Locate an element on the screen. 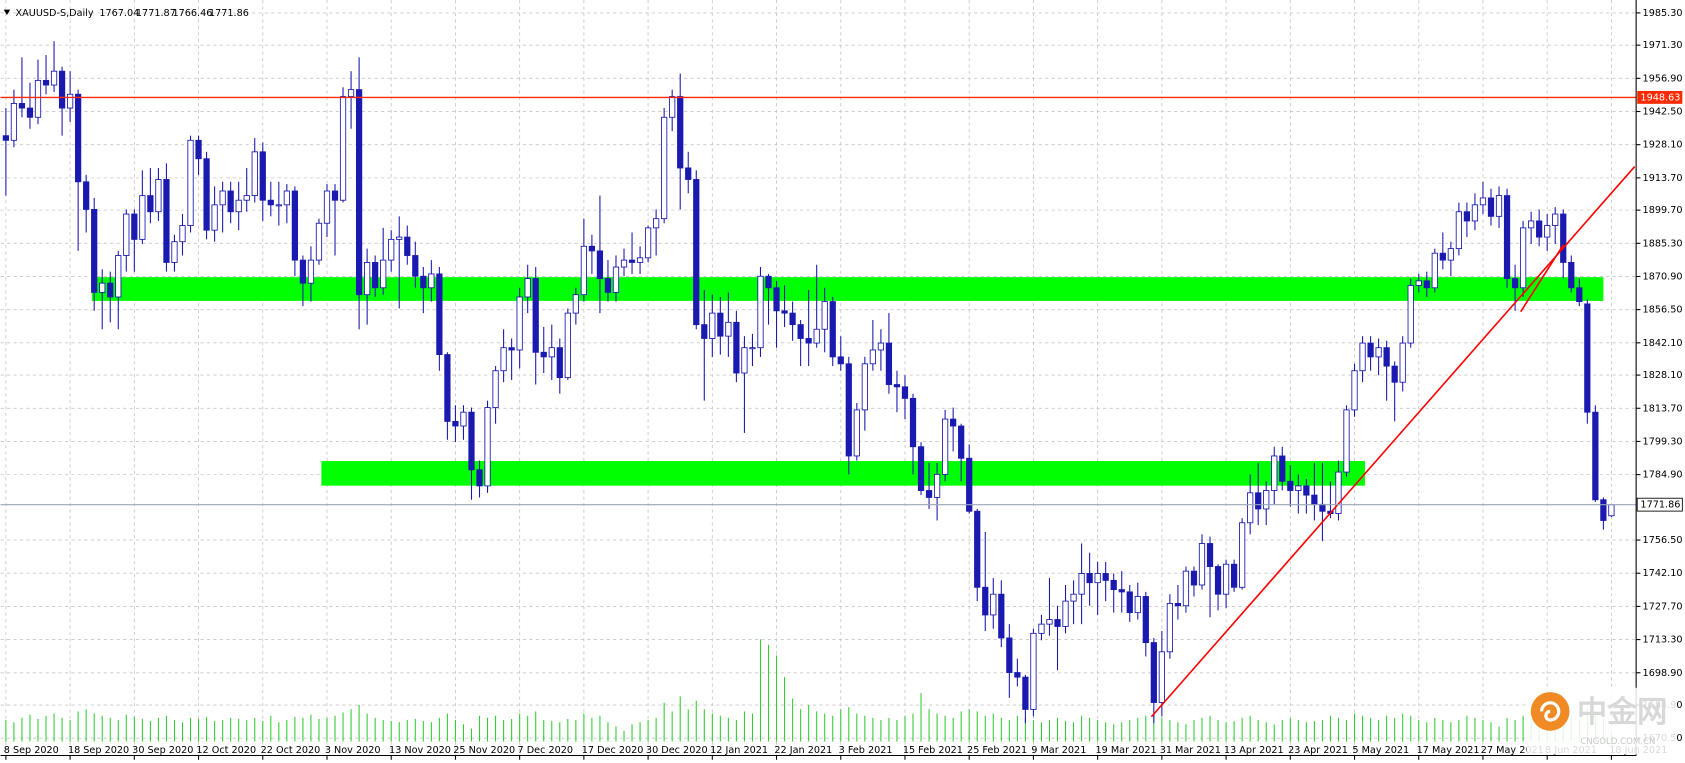 The image size is (1685, 763). x-tick-label: 30 Sep 2020 is located at coordinates (162, 750).